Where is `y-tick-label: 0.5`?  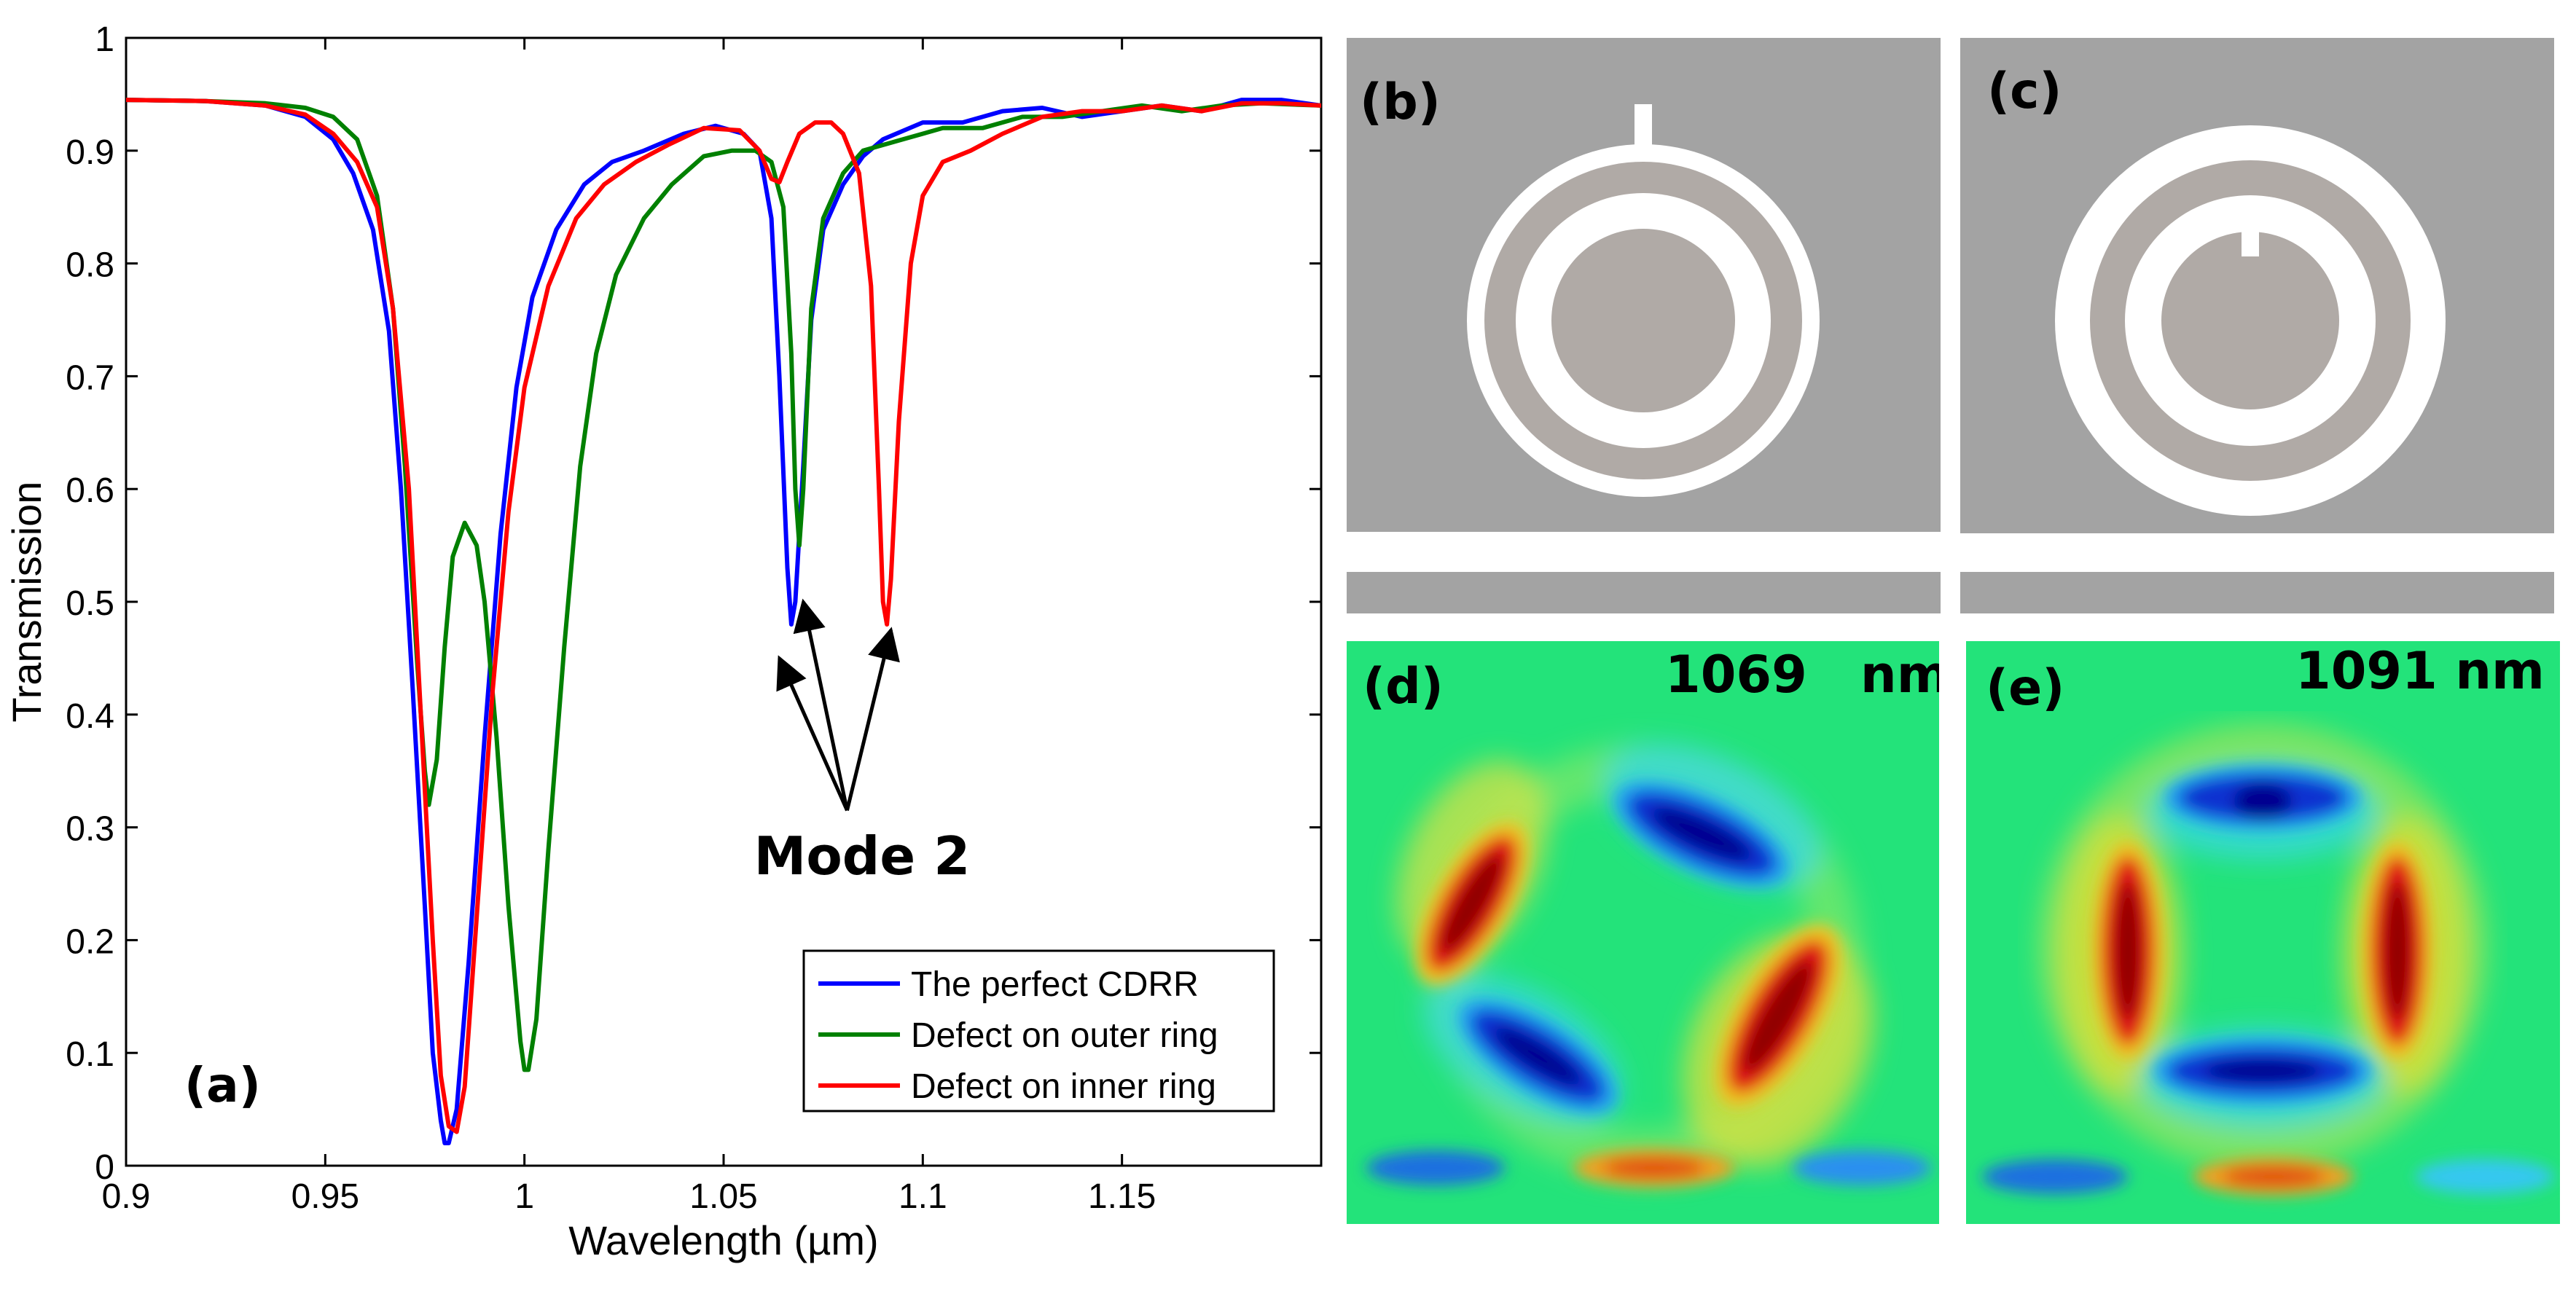 y-tick-label: 0.5 is located at coordinates (90, 603).